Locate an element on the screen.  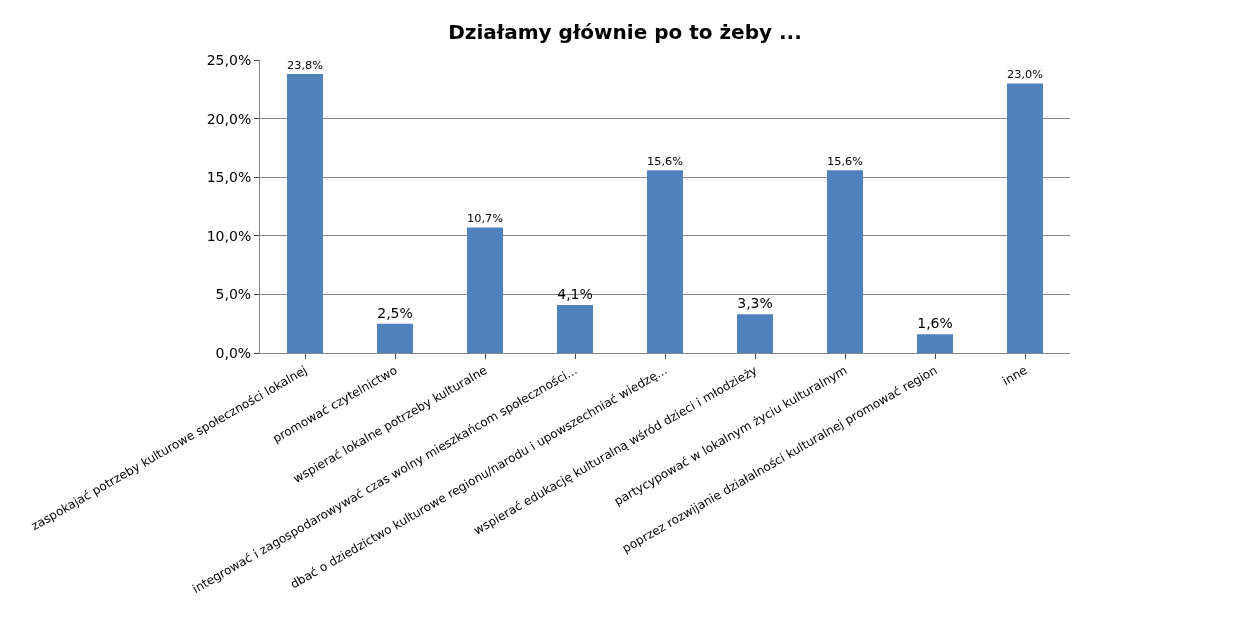
y-tick-label: 5,0% is located at coordinates (233, 294).